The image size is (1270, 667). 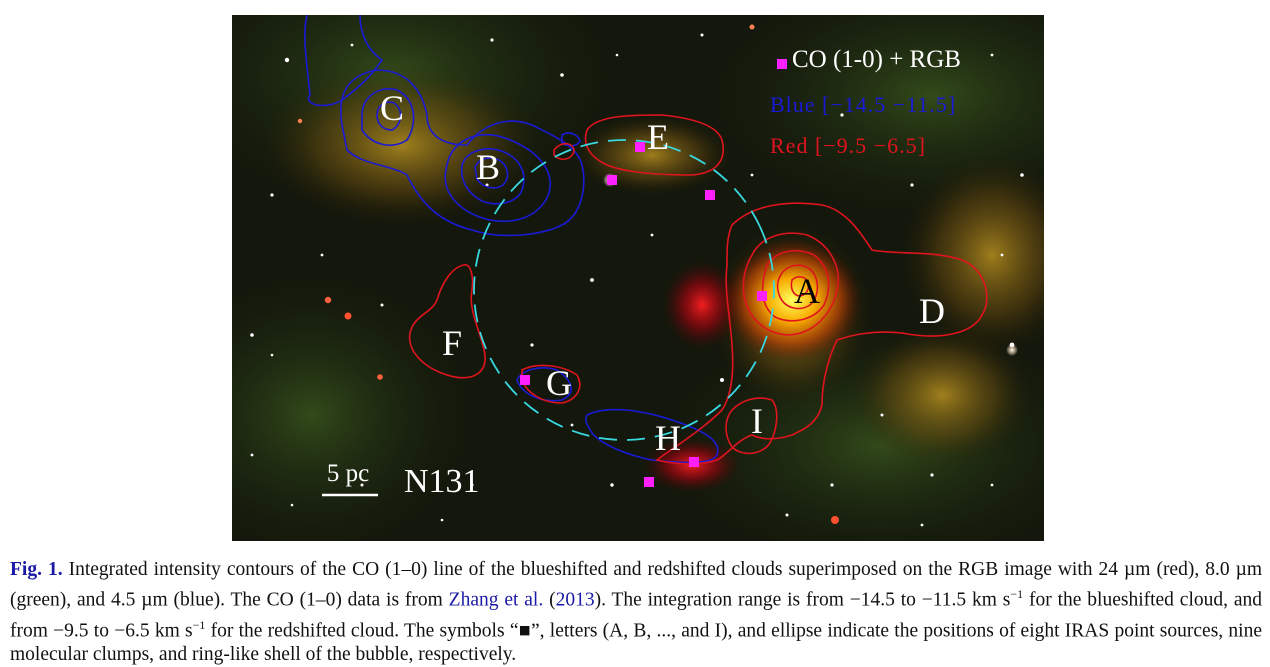 I want to click on clump-label-b: B, so click(x=488, y=167).